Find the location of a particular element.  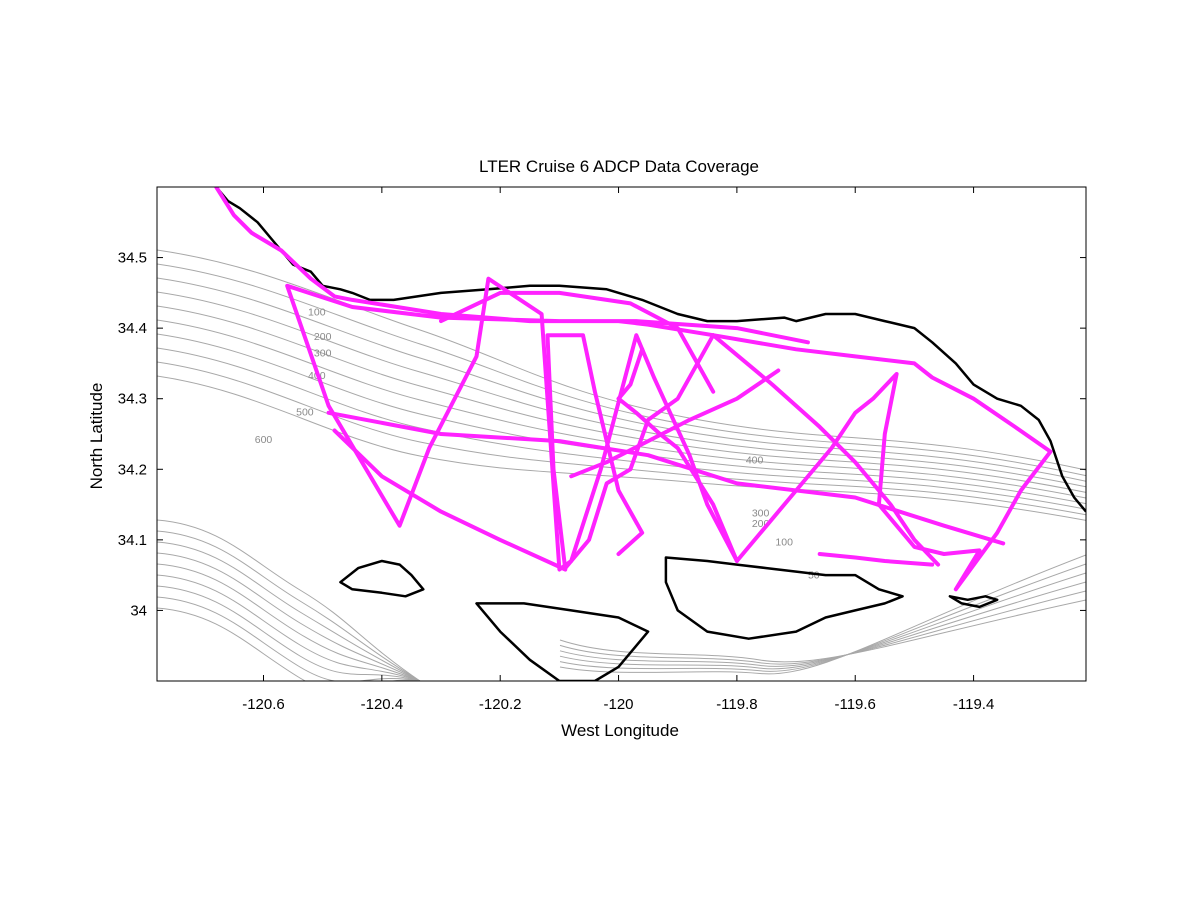

x-tick-label: -119.8 is located at coordinates (736, 704).